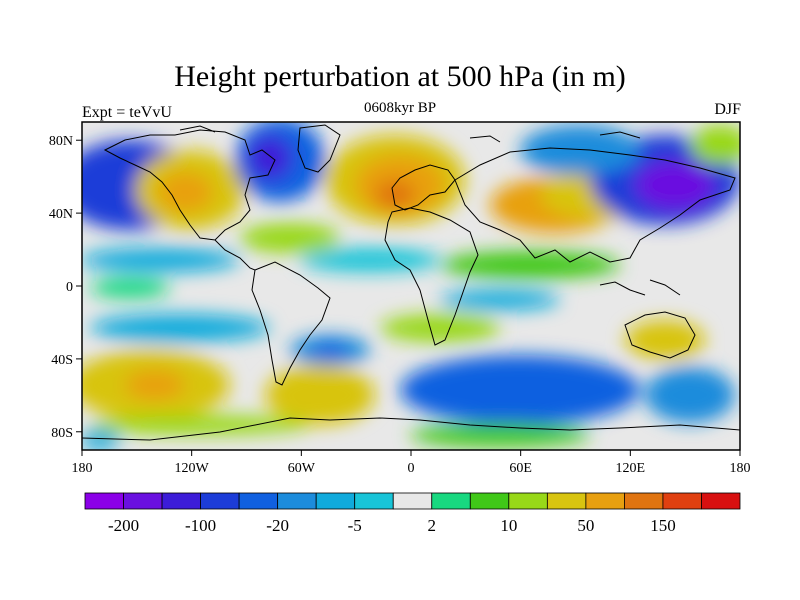  Describe the element at coordinates (61, 214) in the screenshot. I see `lat-tick-label: 40N` at that location.